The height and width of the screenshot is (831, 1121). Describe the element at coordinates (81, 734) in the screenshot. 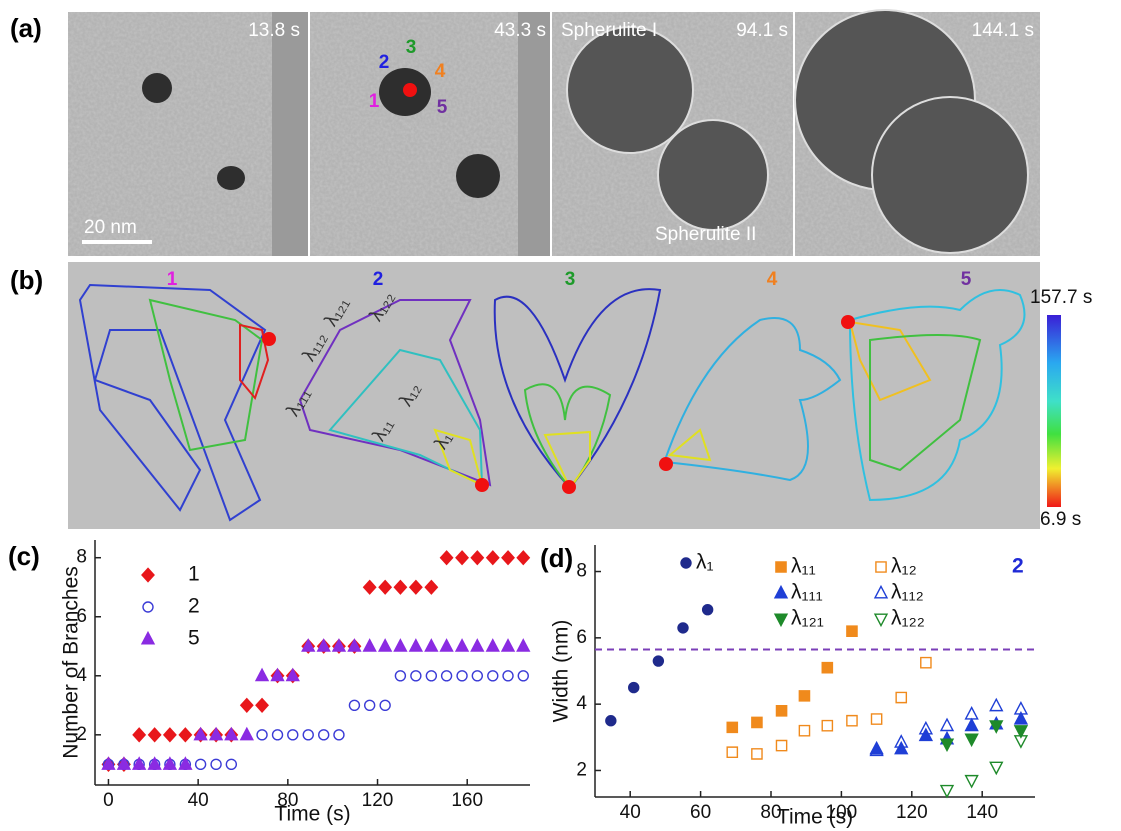

I see `y-tick-label: 2` at that location.